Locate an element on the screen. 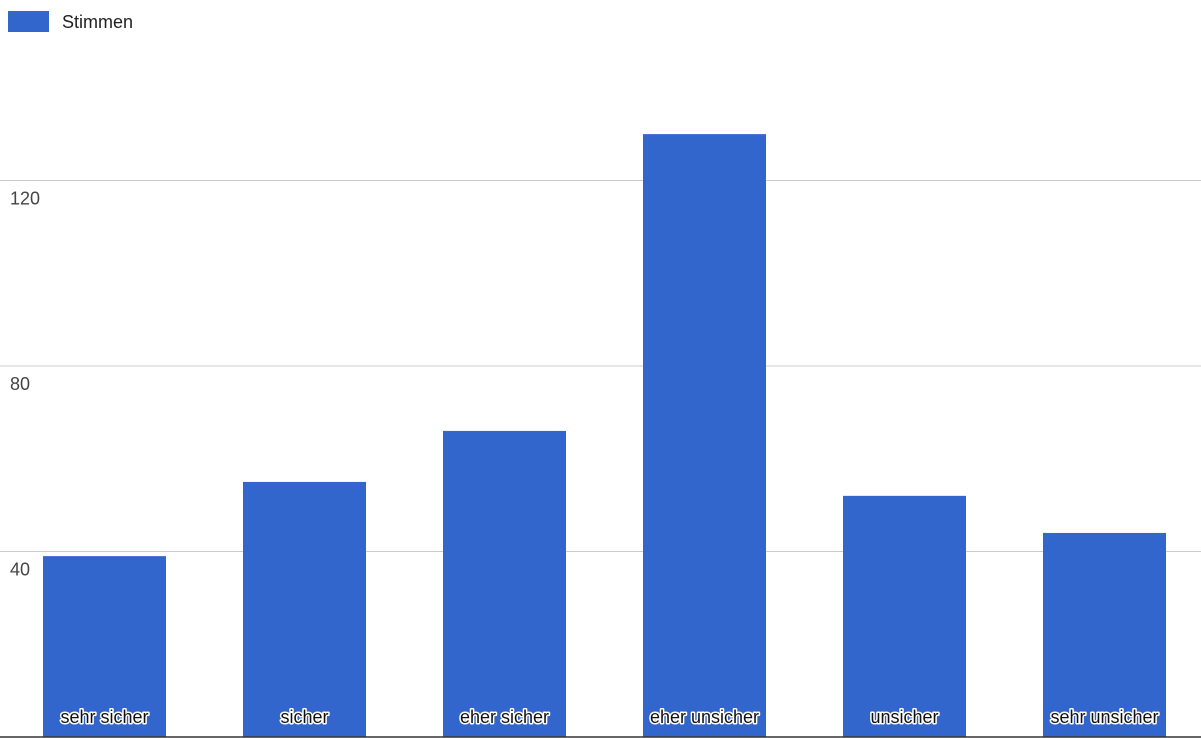 The width and height of the screenshot is (1201, 738). bar-unsicher is located at coordinates (904, 616).